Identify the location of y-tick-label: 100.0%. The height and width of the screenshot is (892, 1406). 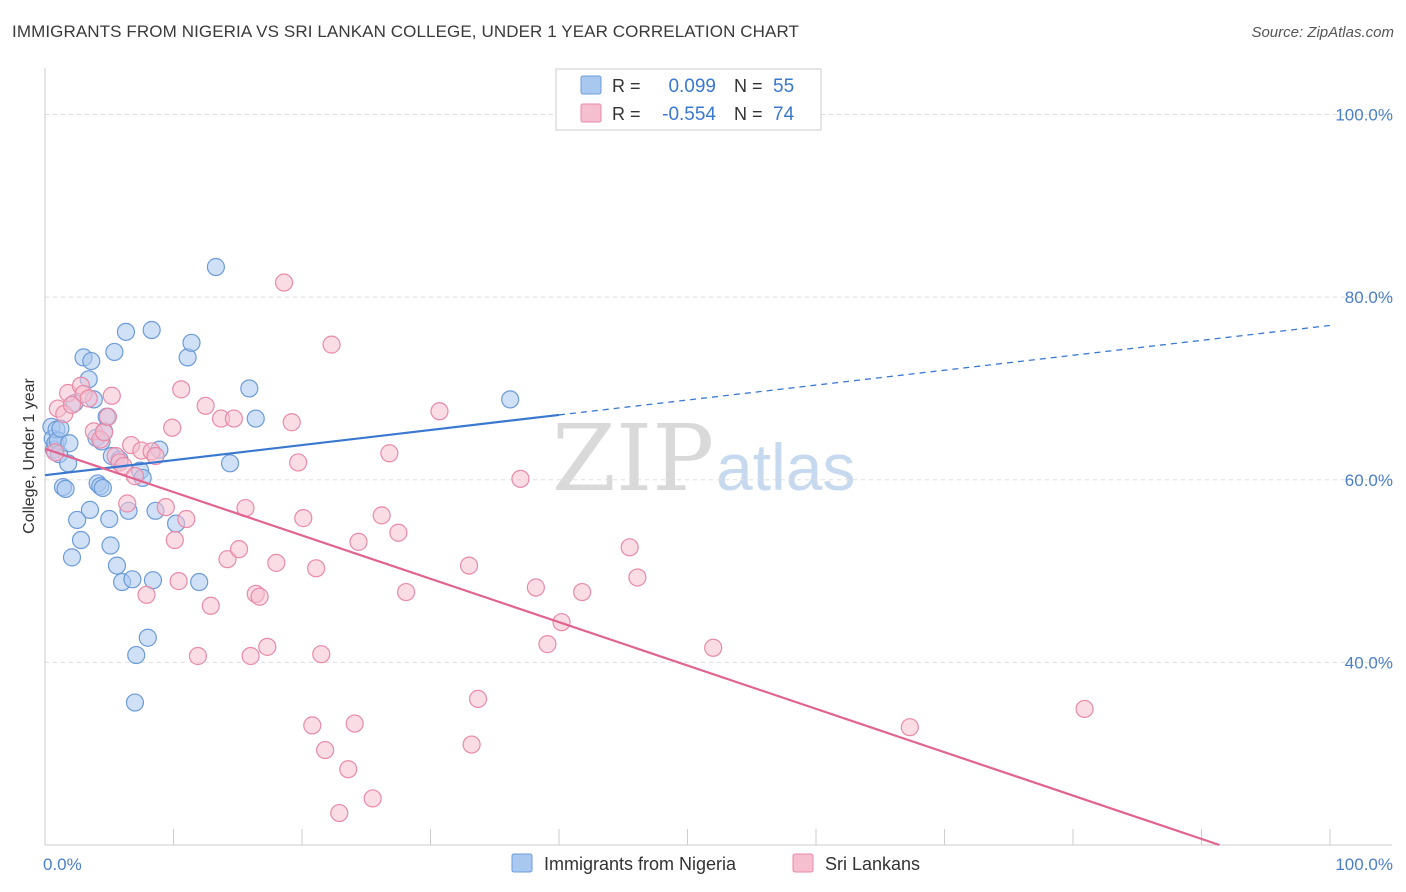
(1364, 115).